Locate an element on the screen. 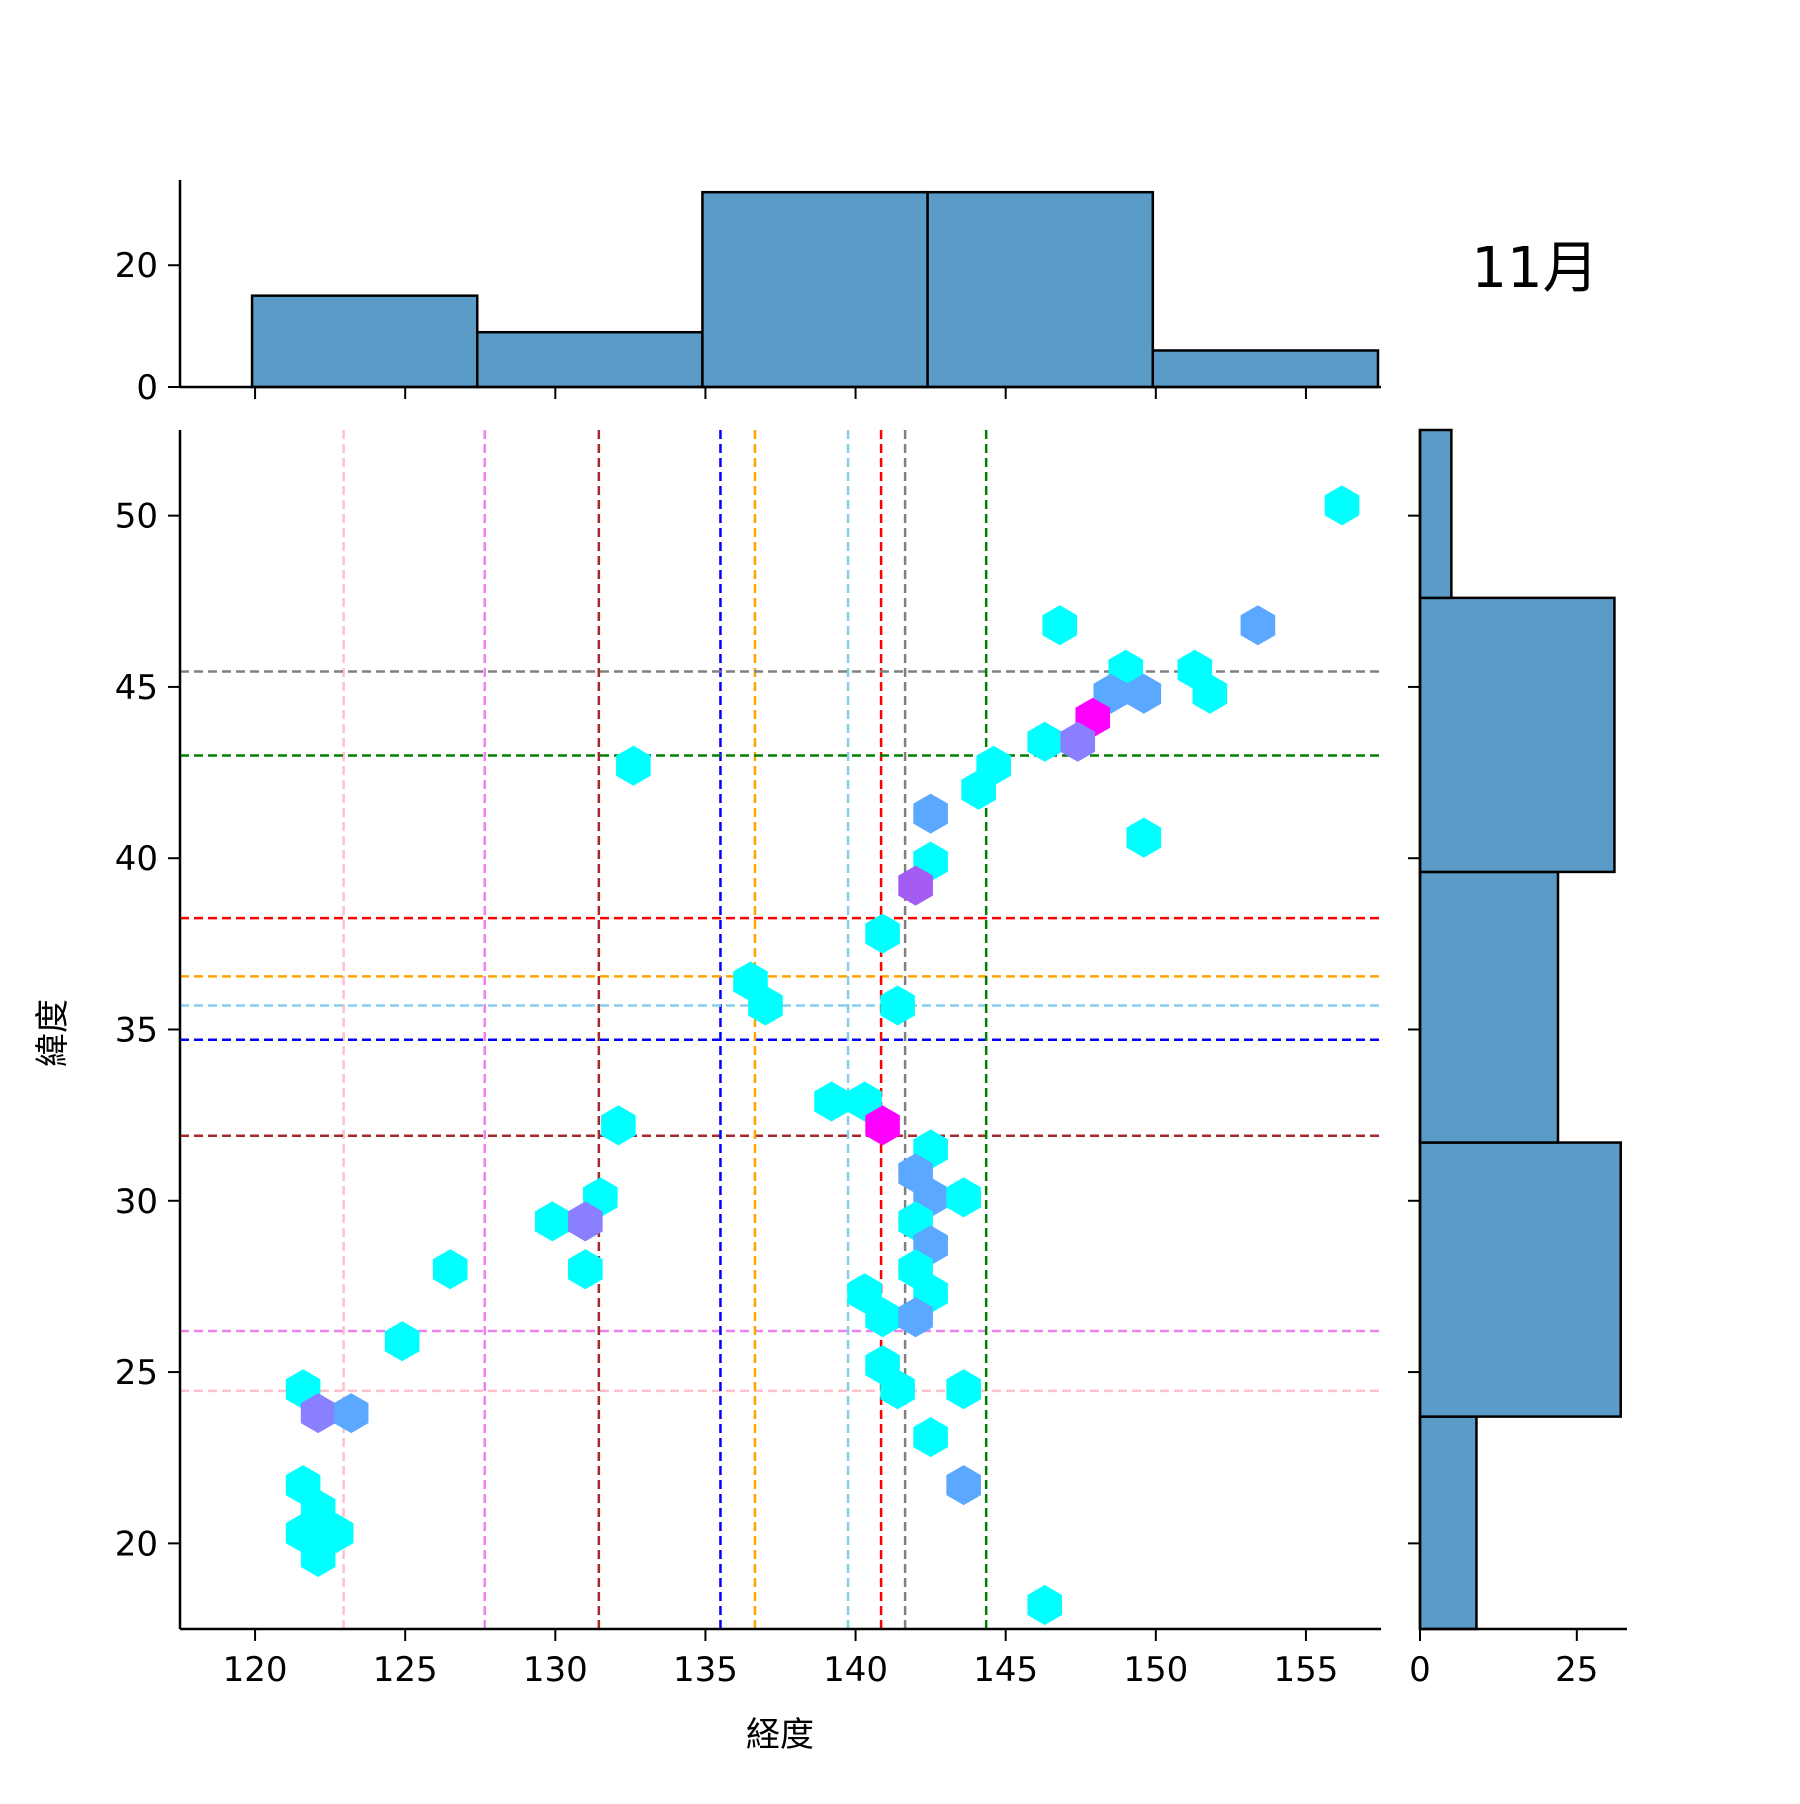  y-tick-label: 40 is located at coordinates (136, 859).